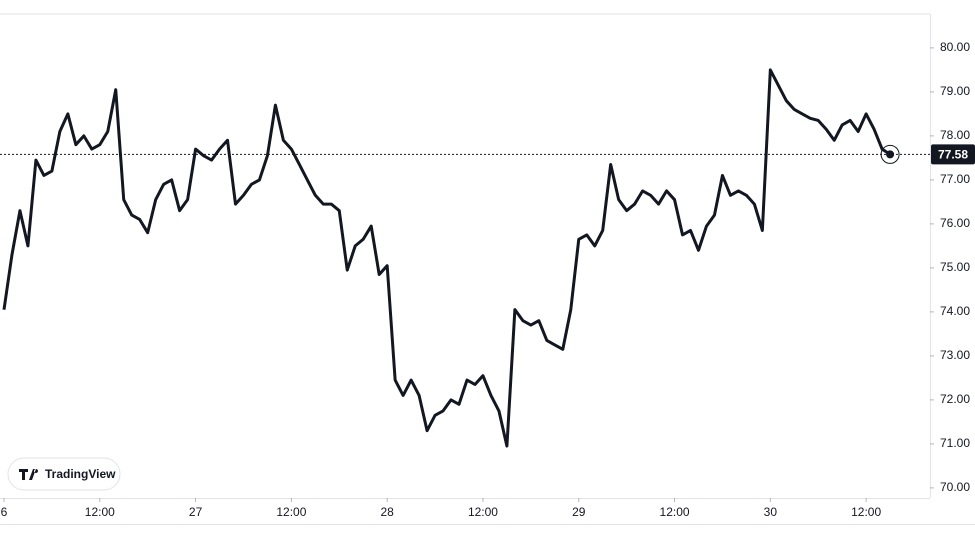 The image size is (975, 537). Describe the element at coordinates (4, 512) in the screenshot. I see `x-tick-label: 6` at that location.